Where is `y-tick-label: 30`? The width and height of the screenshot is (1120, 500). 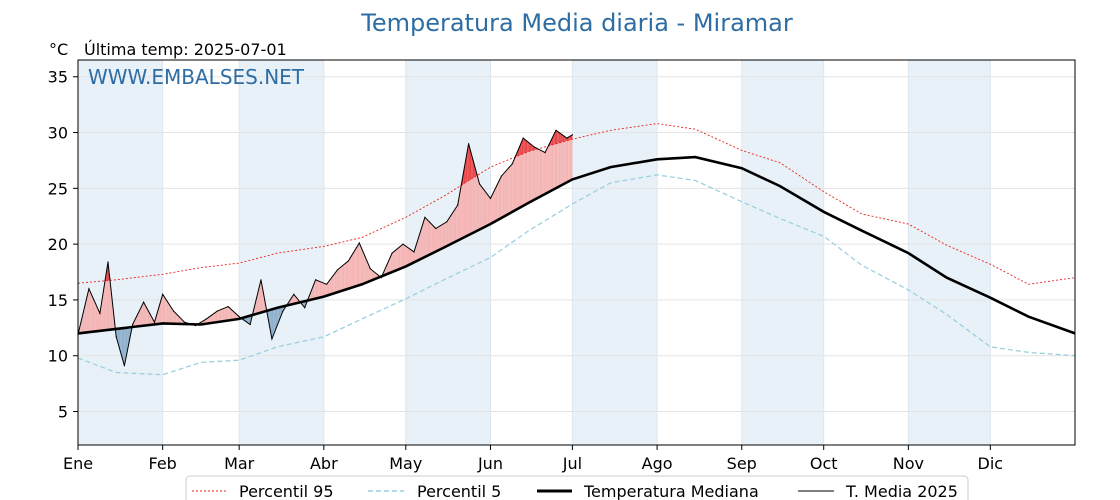 y-tick-label: 30 is located at coordinates (58, 133).